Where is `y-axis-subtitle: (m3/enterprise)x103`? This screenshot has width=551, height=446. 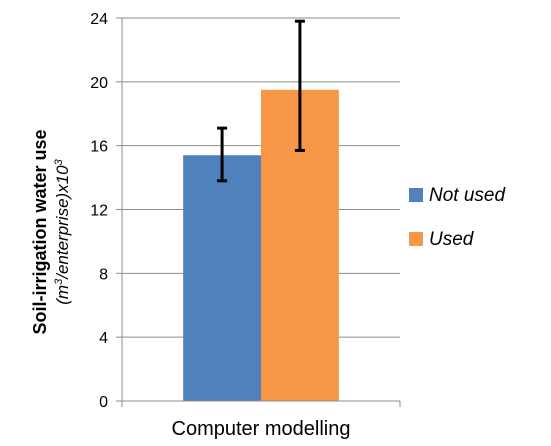
y-axis-subtitle: (m3/enterprise)x103 is located at coordinates (62, 231).